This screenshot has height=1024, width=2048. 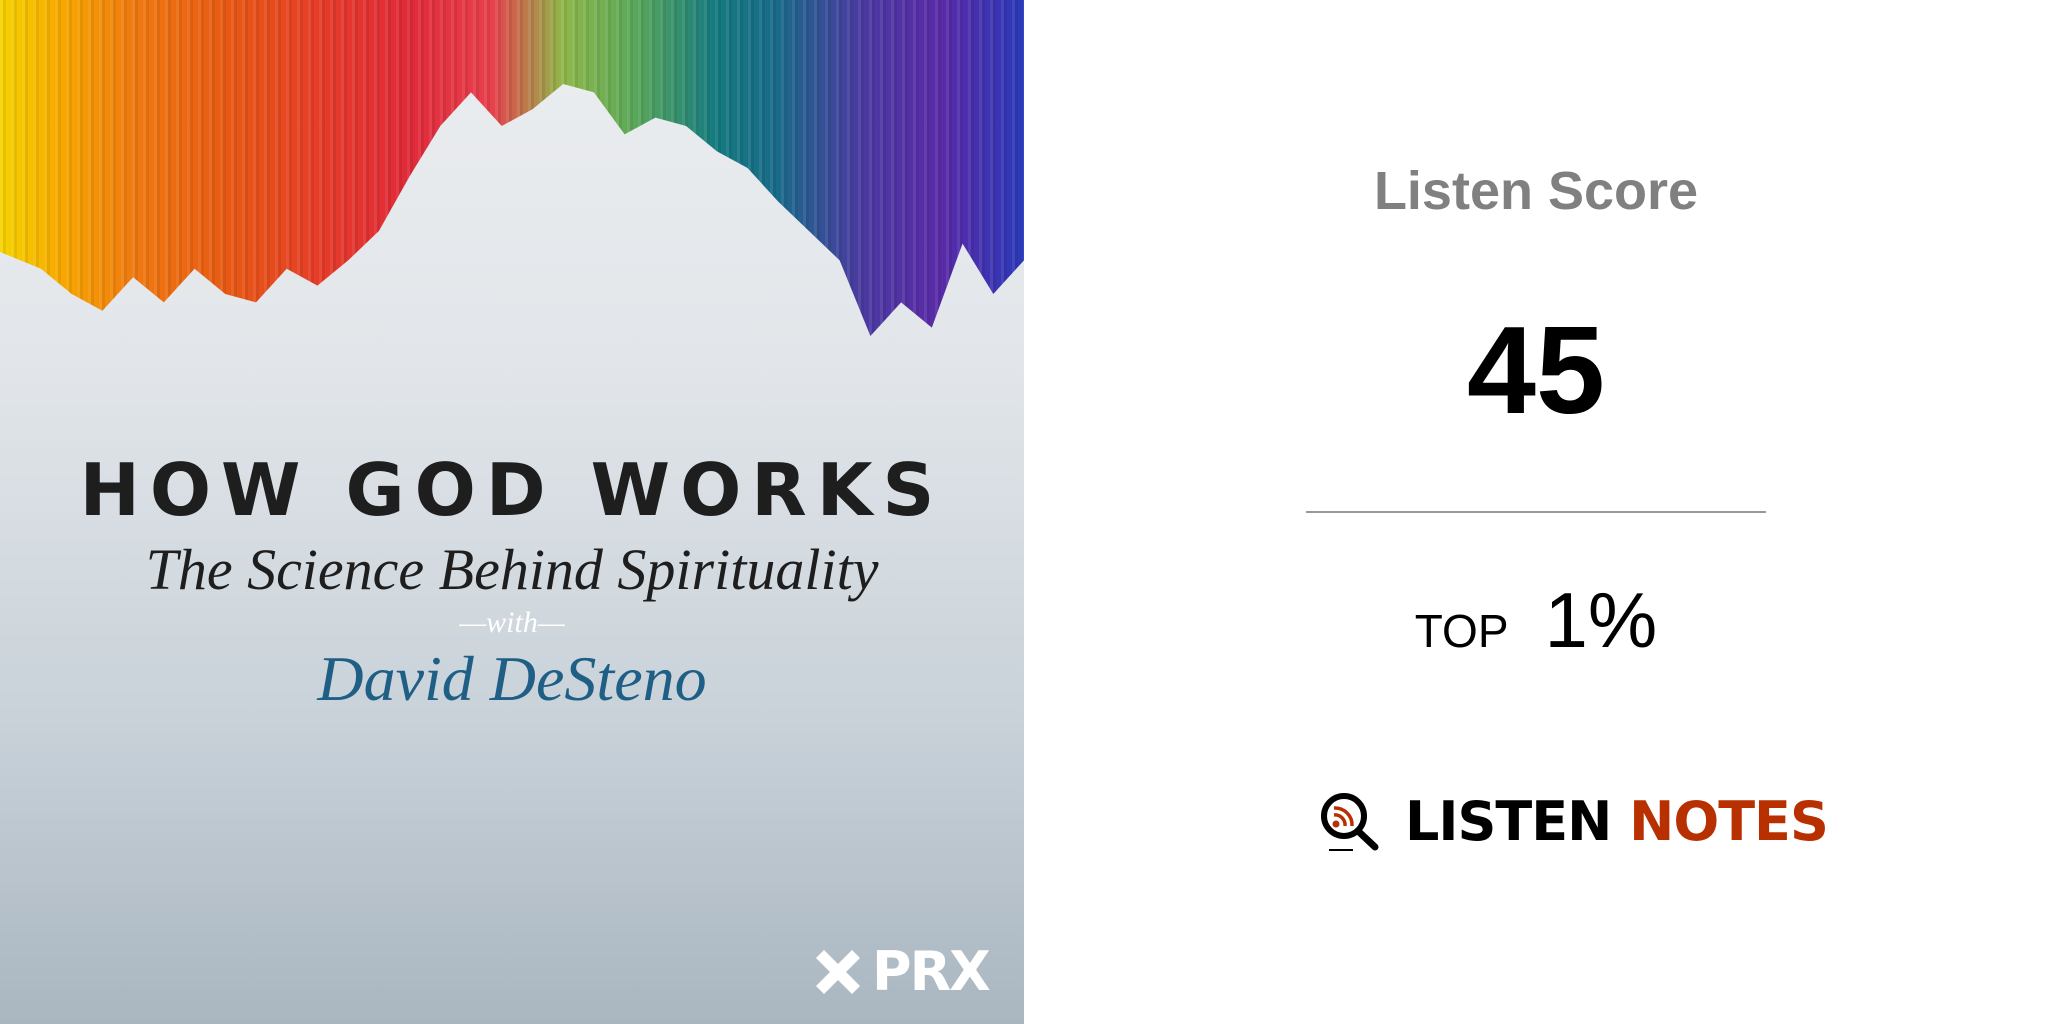 I want to click on listen-score-value: 45, so click(x=1536, y=371).